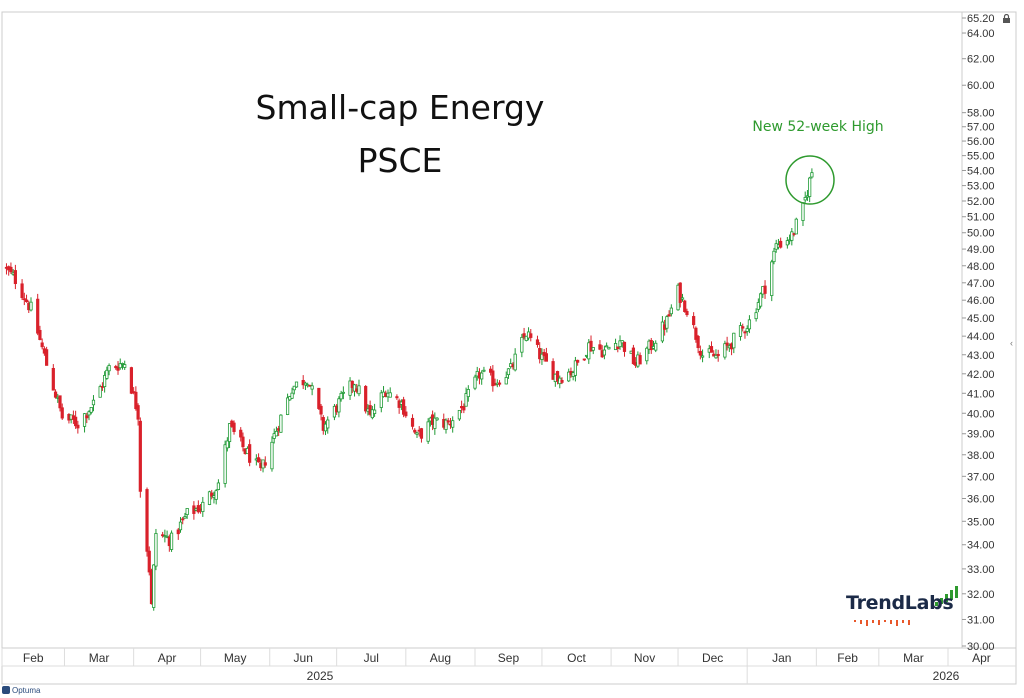 Image resolution: width=1024 pixels, height=698 pixels. I want to click on y-tick-label: 65.20, so click(981, 19).